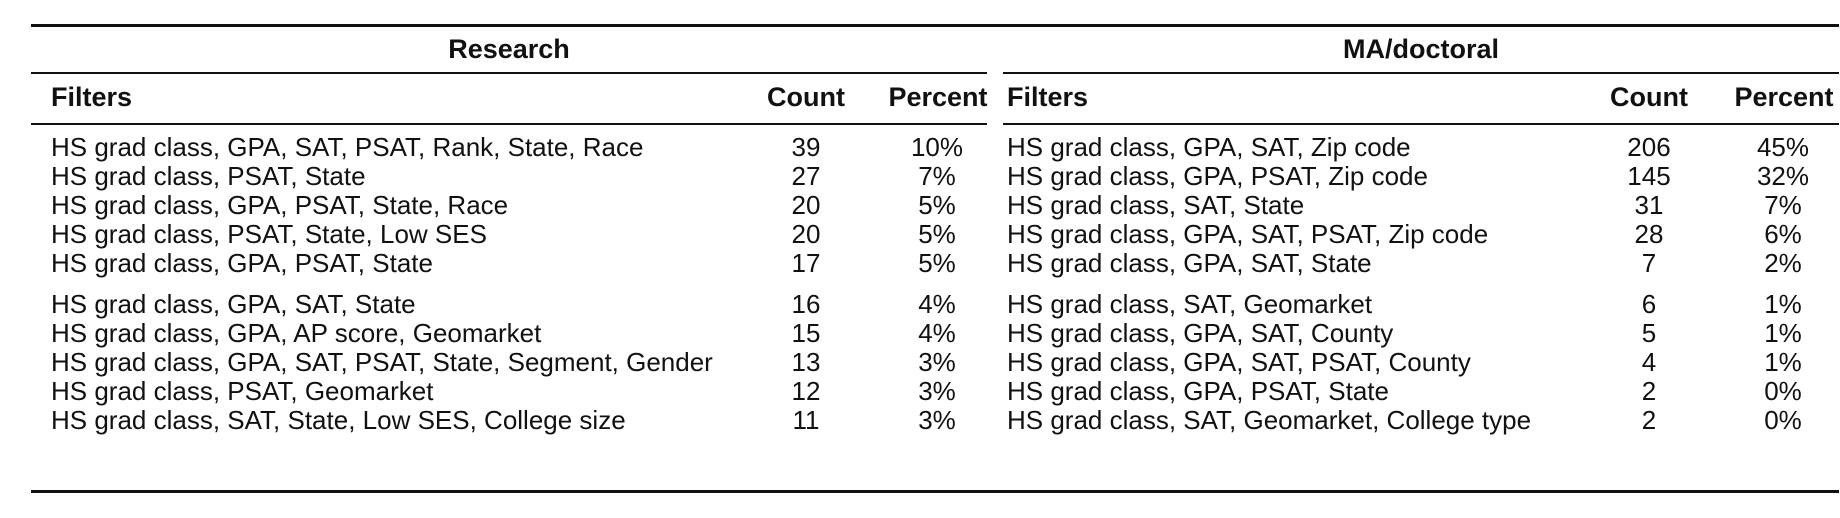 The width and height of the screenshot is (1840, 518). Describe the element at coordinates (269, 234) in the screenshot. I see `filters-cell: HS grad class, PSAT, State, Low SES` at that location.